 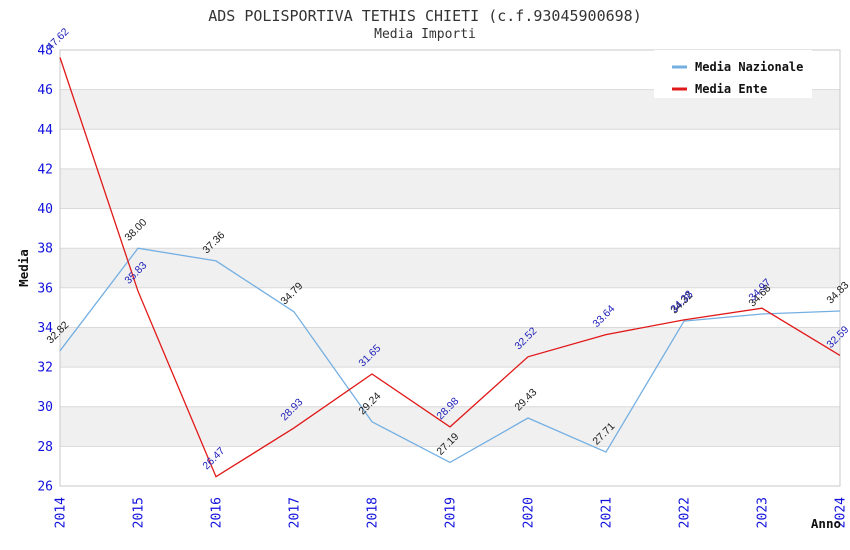 I want to click on x-tick-label: 2017, so click(x=295, y=512).